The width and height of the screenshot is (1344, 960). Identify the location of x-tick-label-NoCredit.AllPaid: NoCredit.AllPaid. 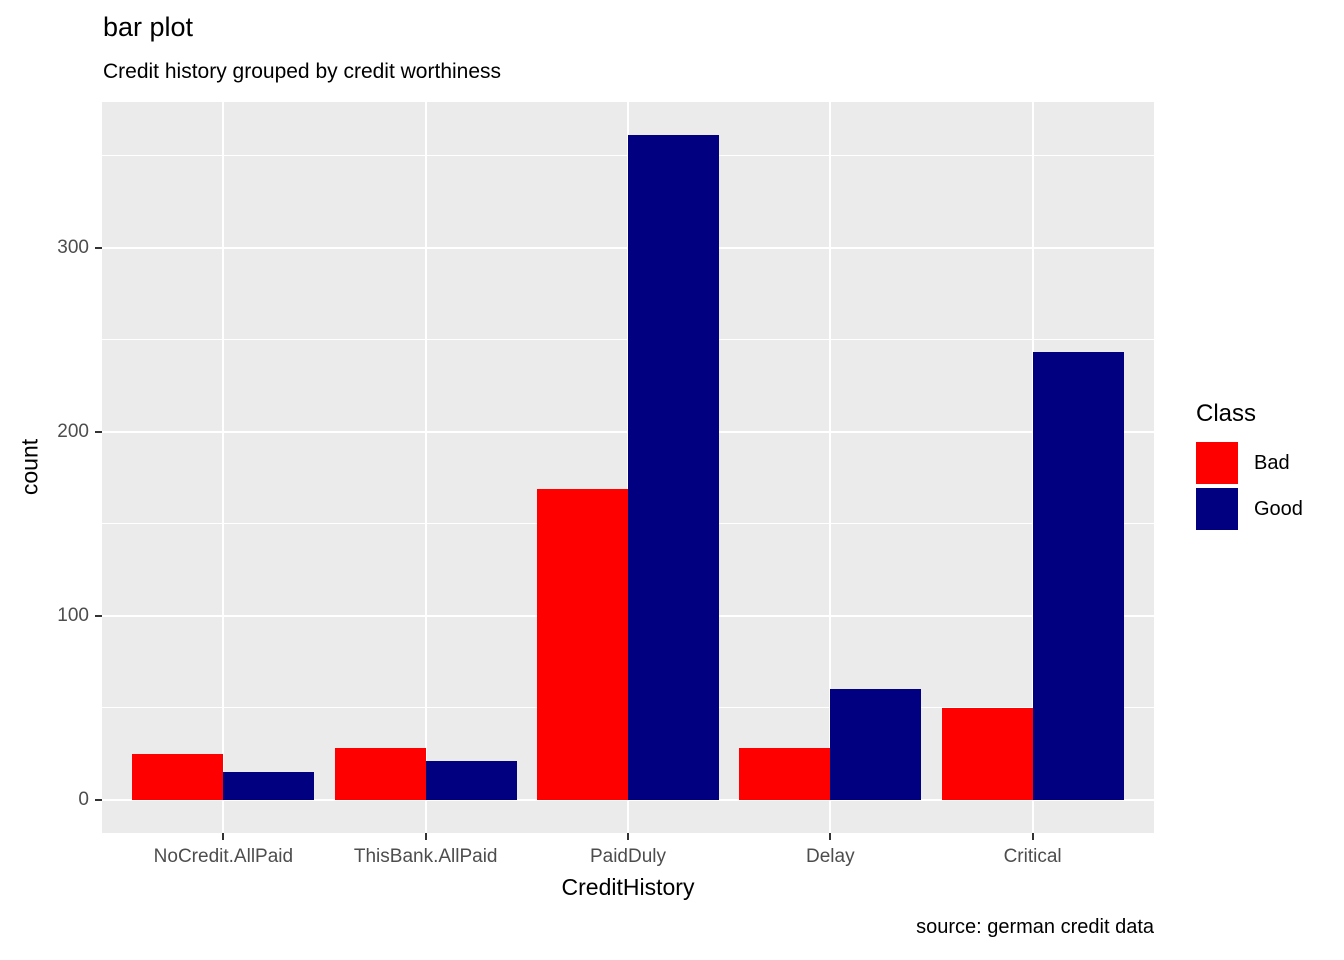
(223, 856).